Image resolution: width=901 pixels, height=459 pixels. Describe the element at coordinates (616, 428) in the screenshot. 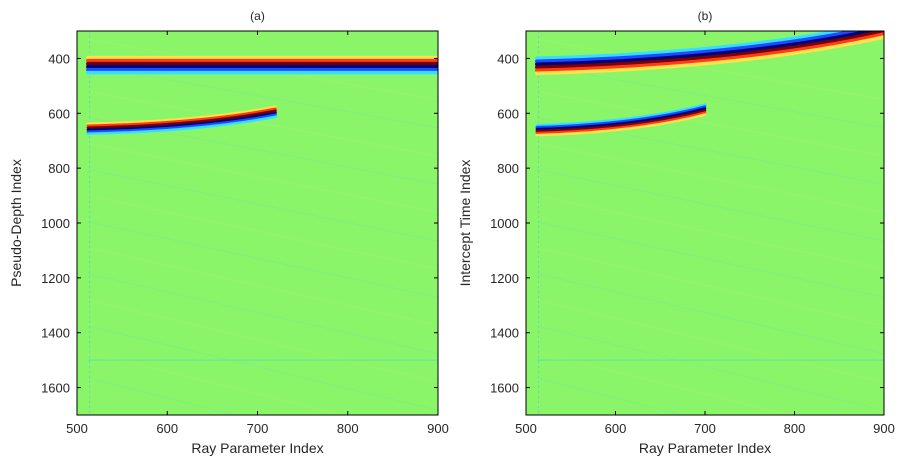

I see `panel-b-xtick-label: 600` at that location.